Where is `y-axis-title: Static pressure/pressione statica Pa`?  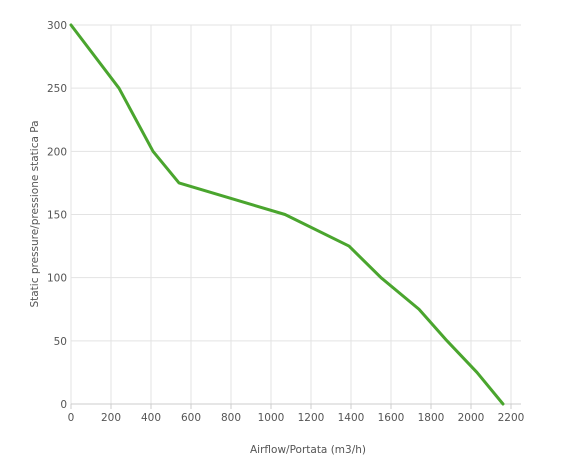
y-axis-title: Static pressure/pressione statica Pa is located at coordinates (35, 213).